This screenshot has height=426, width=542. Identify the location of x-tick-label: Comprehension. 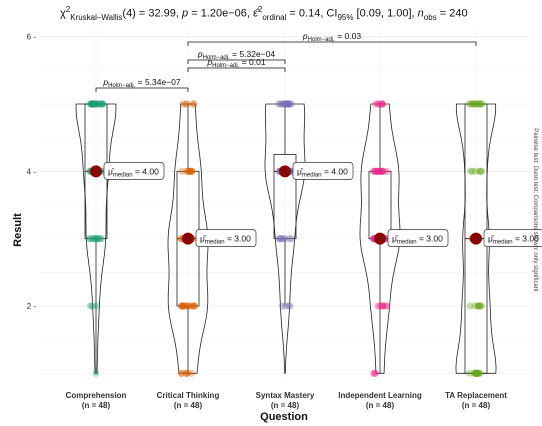
(96, 395).